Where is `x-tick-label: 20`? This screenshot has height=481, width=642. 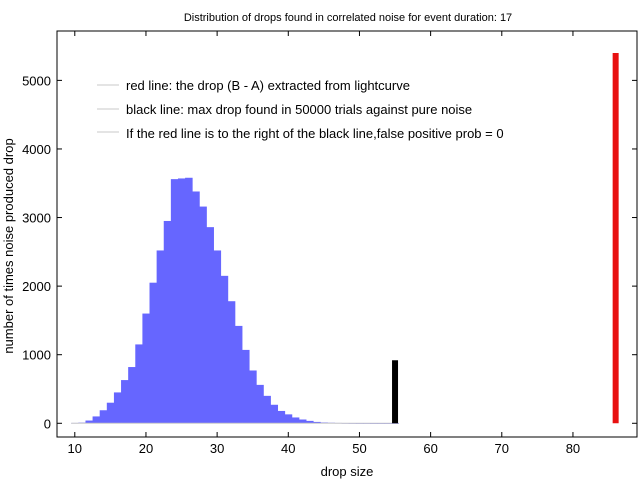
x-tick-label: 20 is located at coordinates (146, 448).